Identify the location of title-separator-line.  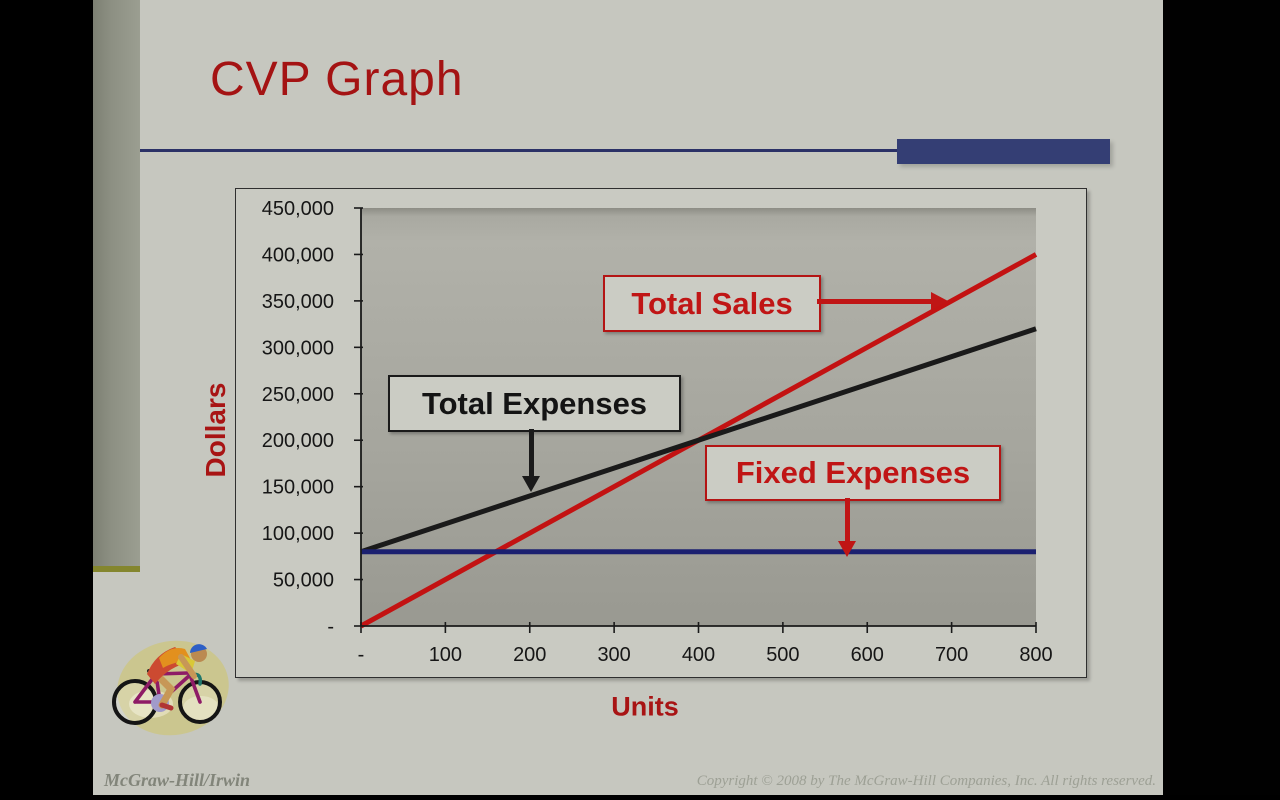
(518, 150).